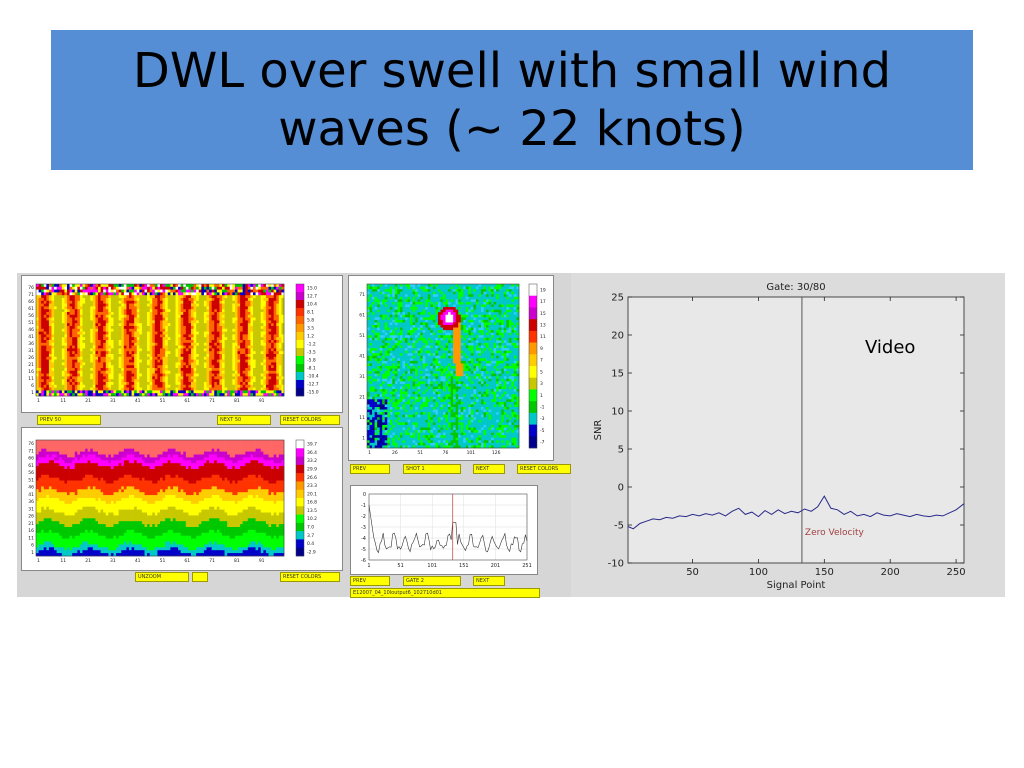 The height and width of the screenshot is (768, 1024). What do you see at coordinates (244, 420) in the screenshot?
I see `next-50-button: NEXT 50` at bounding box center [244, 420].